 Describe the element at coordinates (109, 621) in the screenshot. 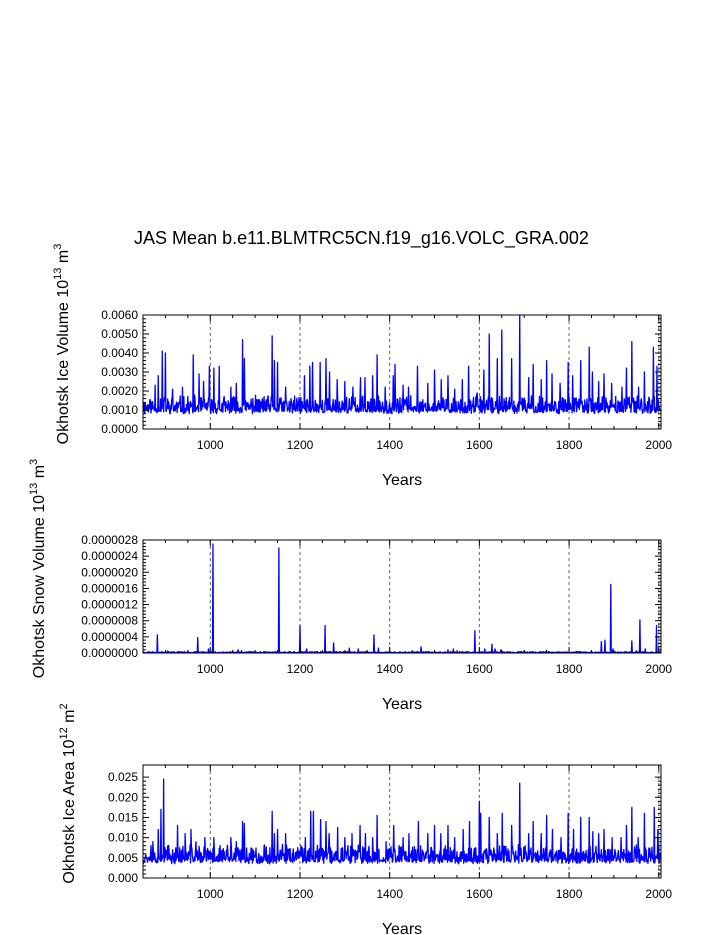

I see `y-tick-label: 0.0000008` at that location.